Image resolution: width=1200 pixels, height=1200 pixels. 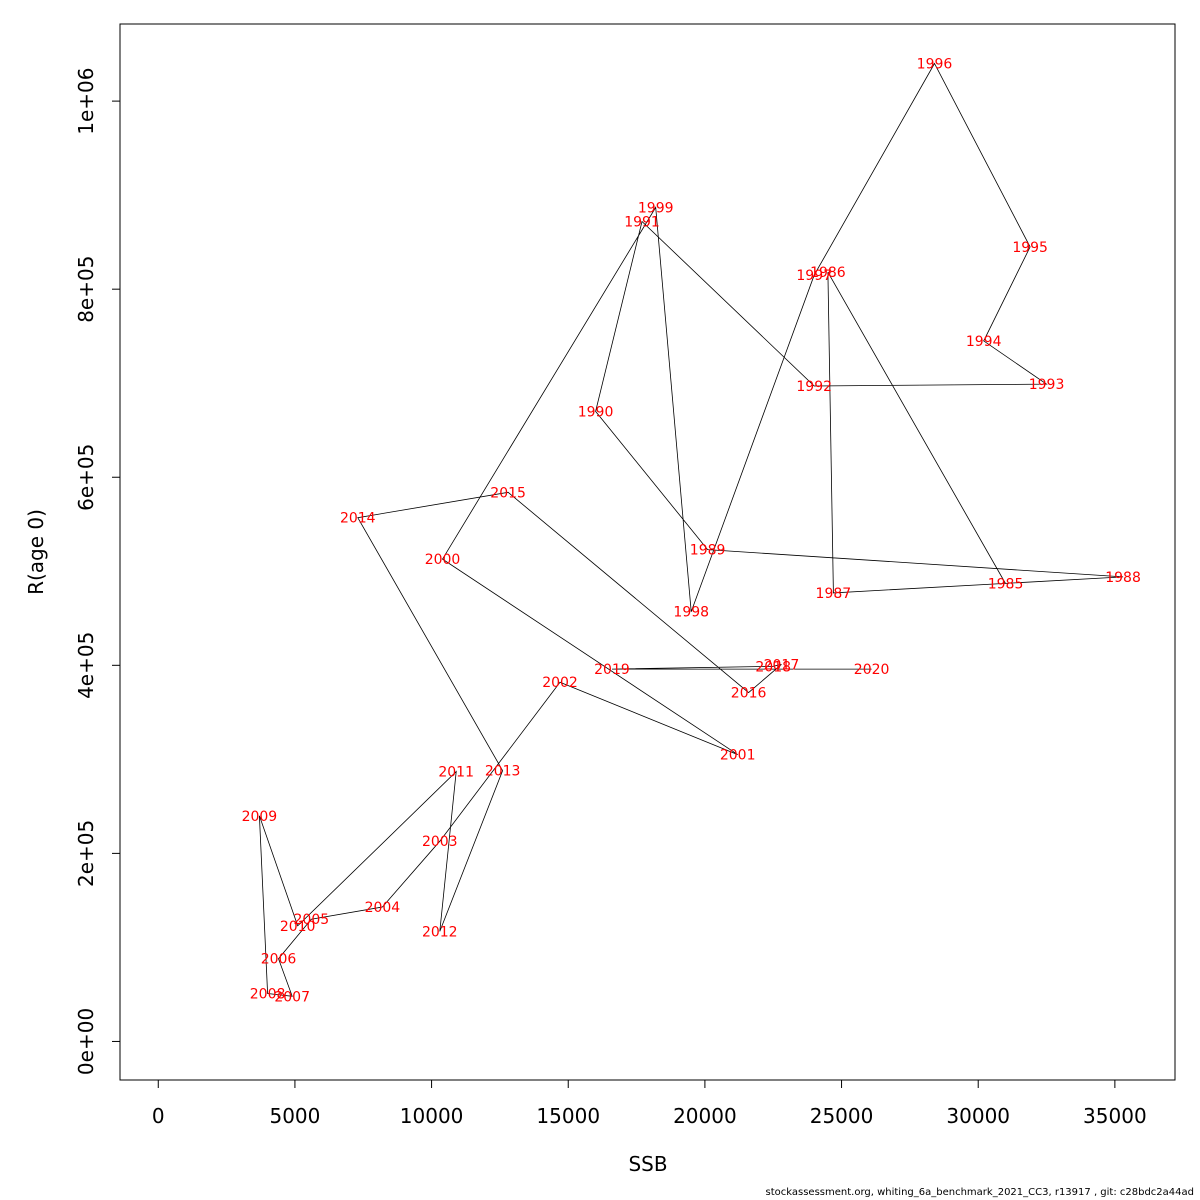 What do you see at coordinates (86, 100) in the screenshot?
I see `y-tick-label: 1e+06` at bounding box center [86, 100].